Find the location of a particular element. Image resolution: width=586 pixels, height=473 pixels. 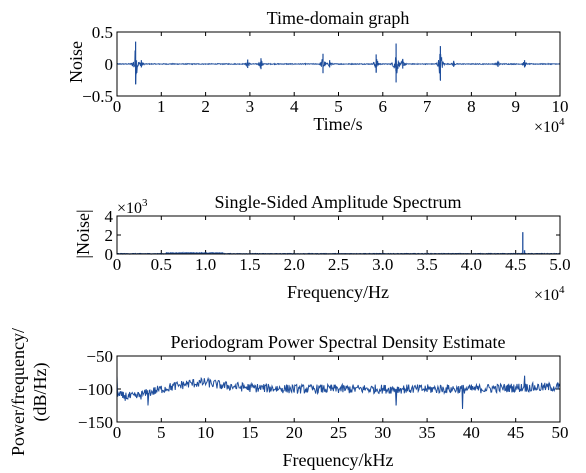

panel-1-ylabel: Noise is located at coordinates (76, 62).